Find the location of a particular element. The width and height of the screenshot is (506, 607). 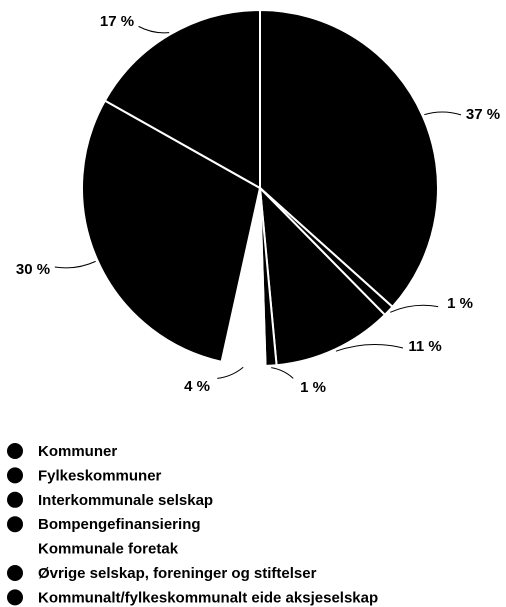

legend-label: Fylkeskommuner is located at coordinates (100, 475).